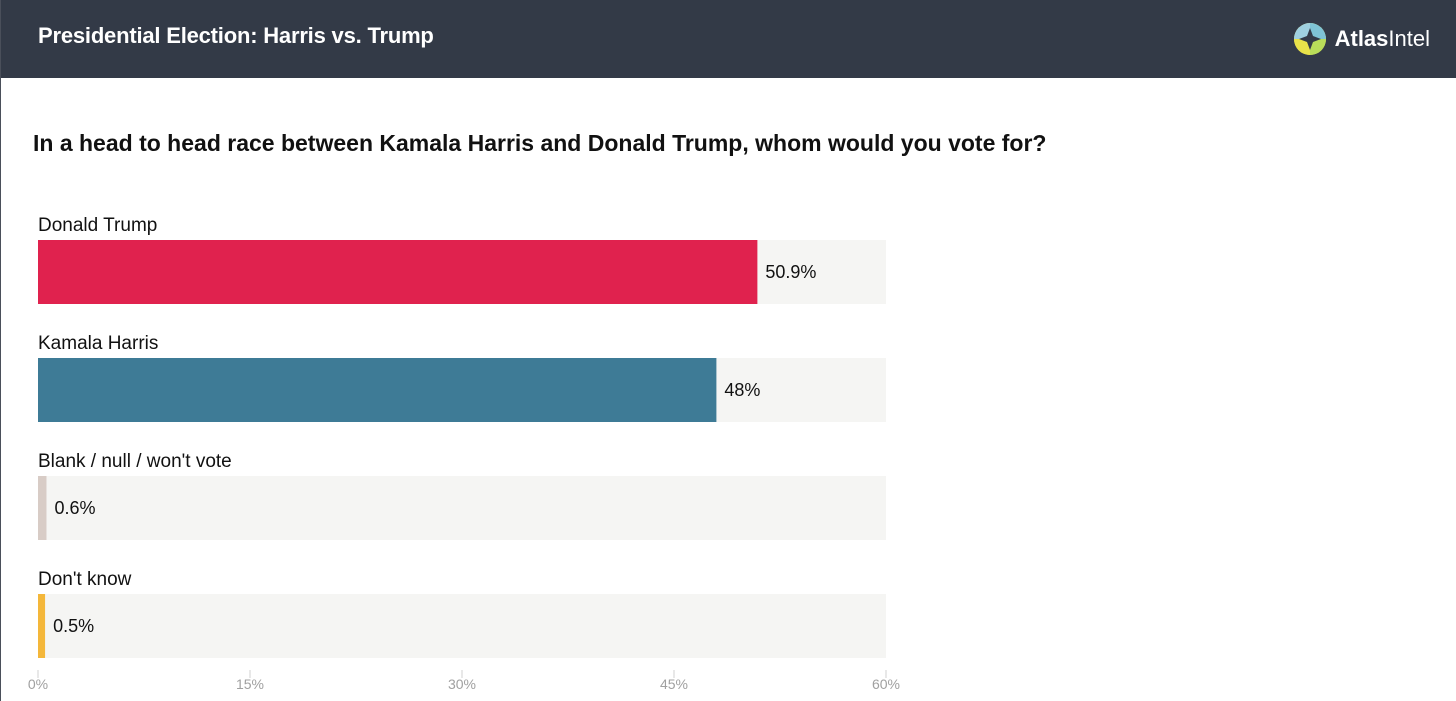 The width and height of the screenshot is (1456, 701). I want to click on x-tick-label: 15%, so click(250, 684).